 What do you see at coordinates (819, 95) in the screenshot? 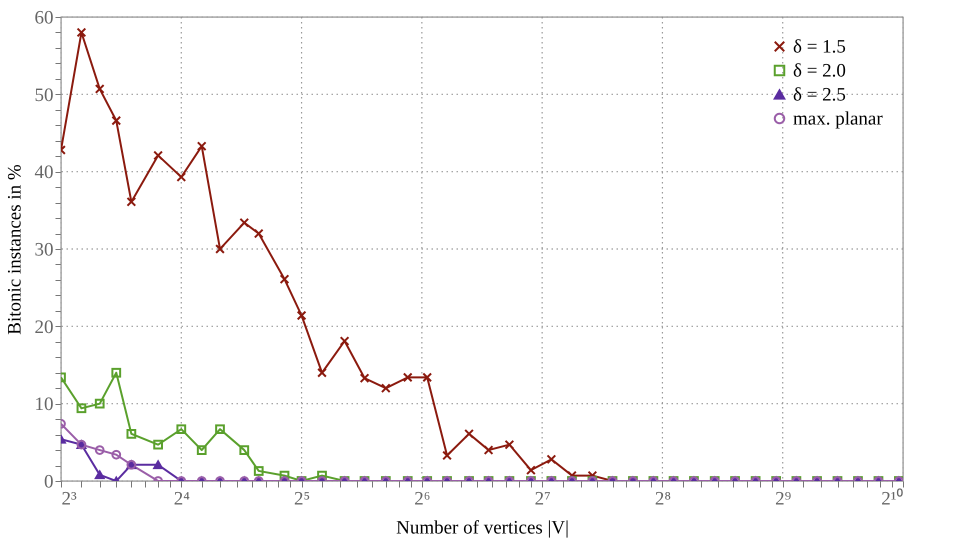
I see `legend-label: δ = 2.5` at bounding box center [819, 95].